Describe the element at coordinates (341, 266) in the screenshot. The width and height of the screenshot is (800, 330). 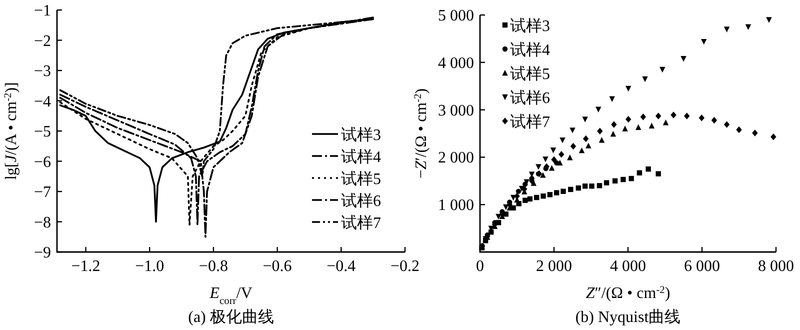
I see `x-tick-label: −0.4` at that location.